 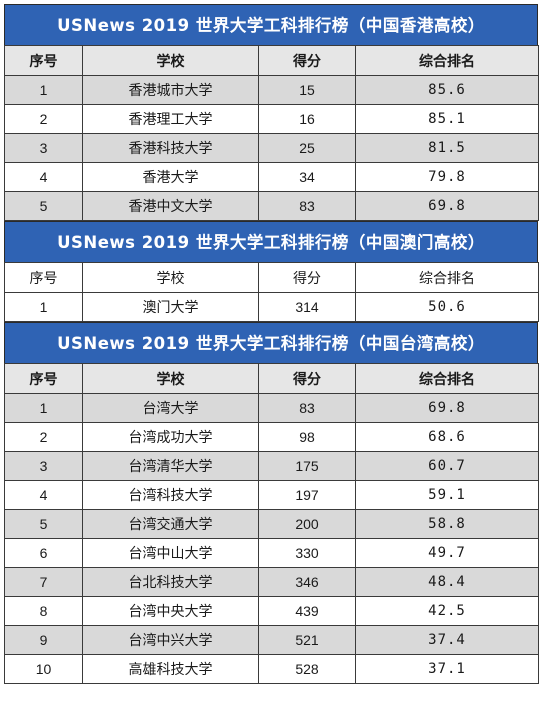 I want to click on cell-index: 7, so click(x=43, y=582).